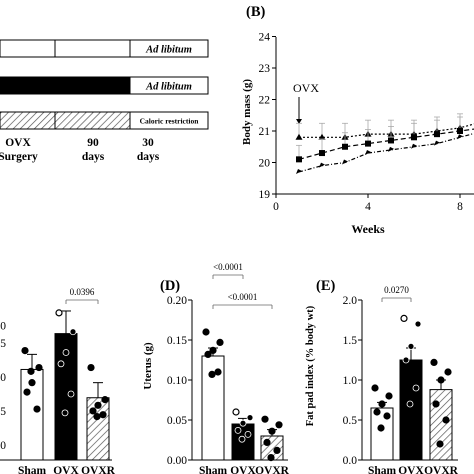 This screenshot has width=474, height=474. I want to click on panel-d-ylabel: Uterus (g), so click(148, 366).